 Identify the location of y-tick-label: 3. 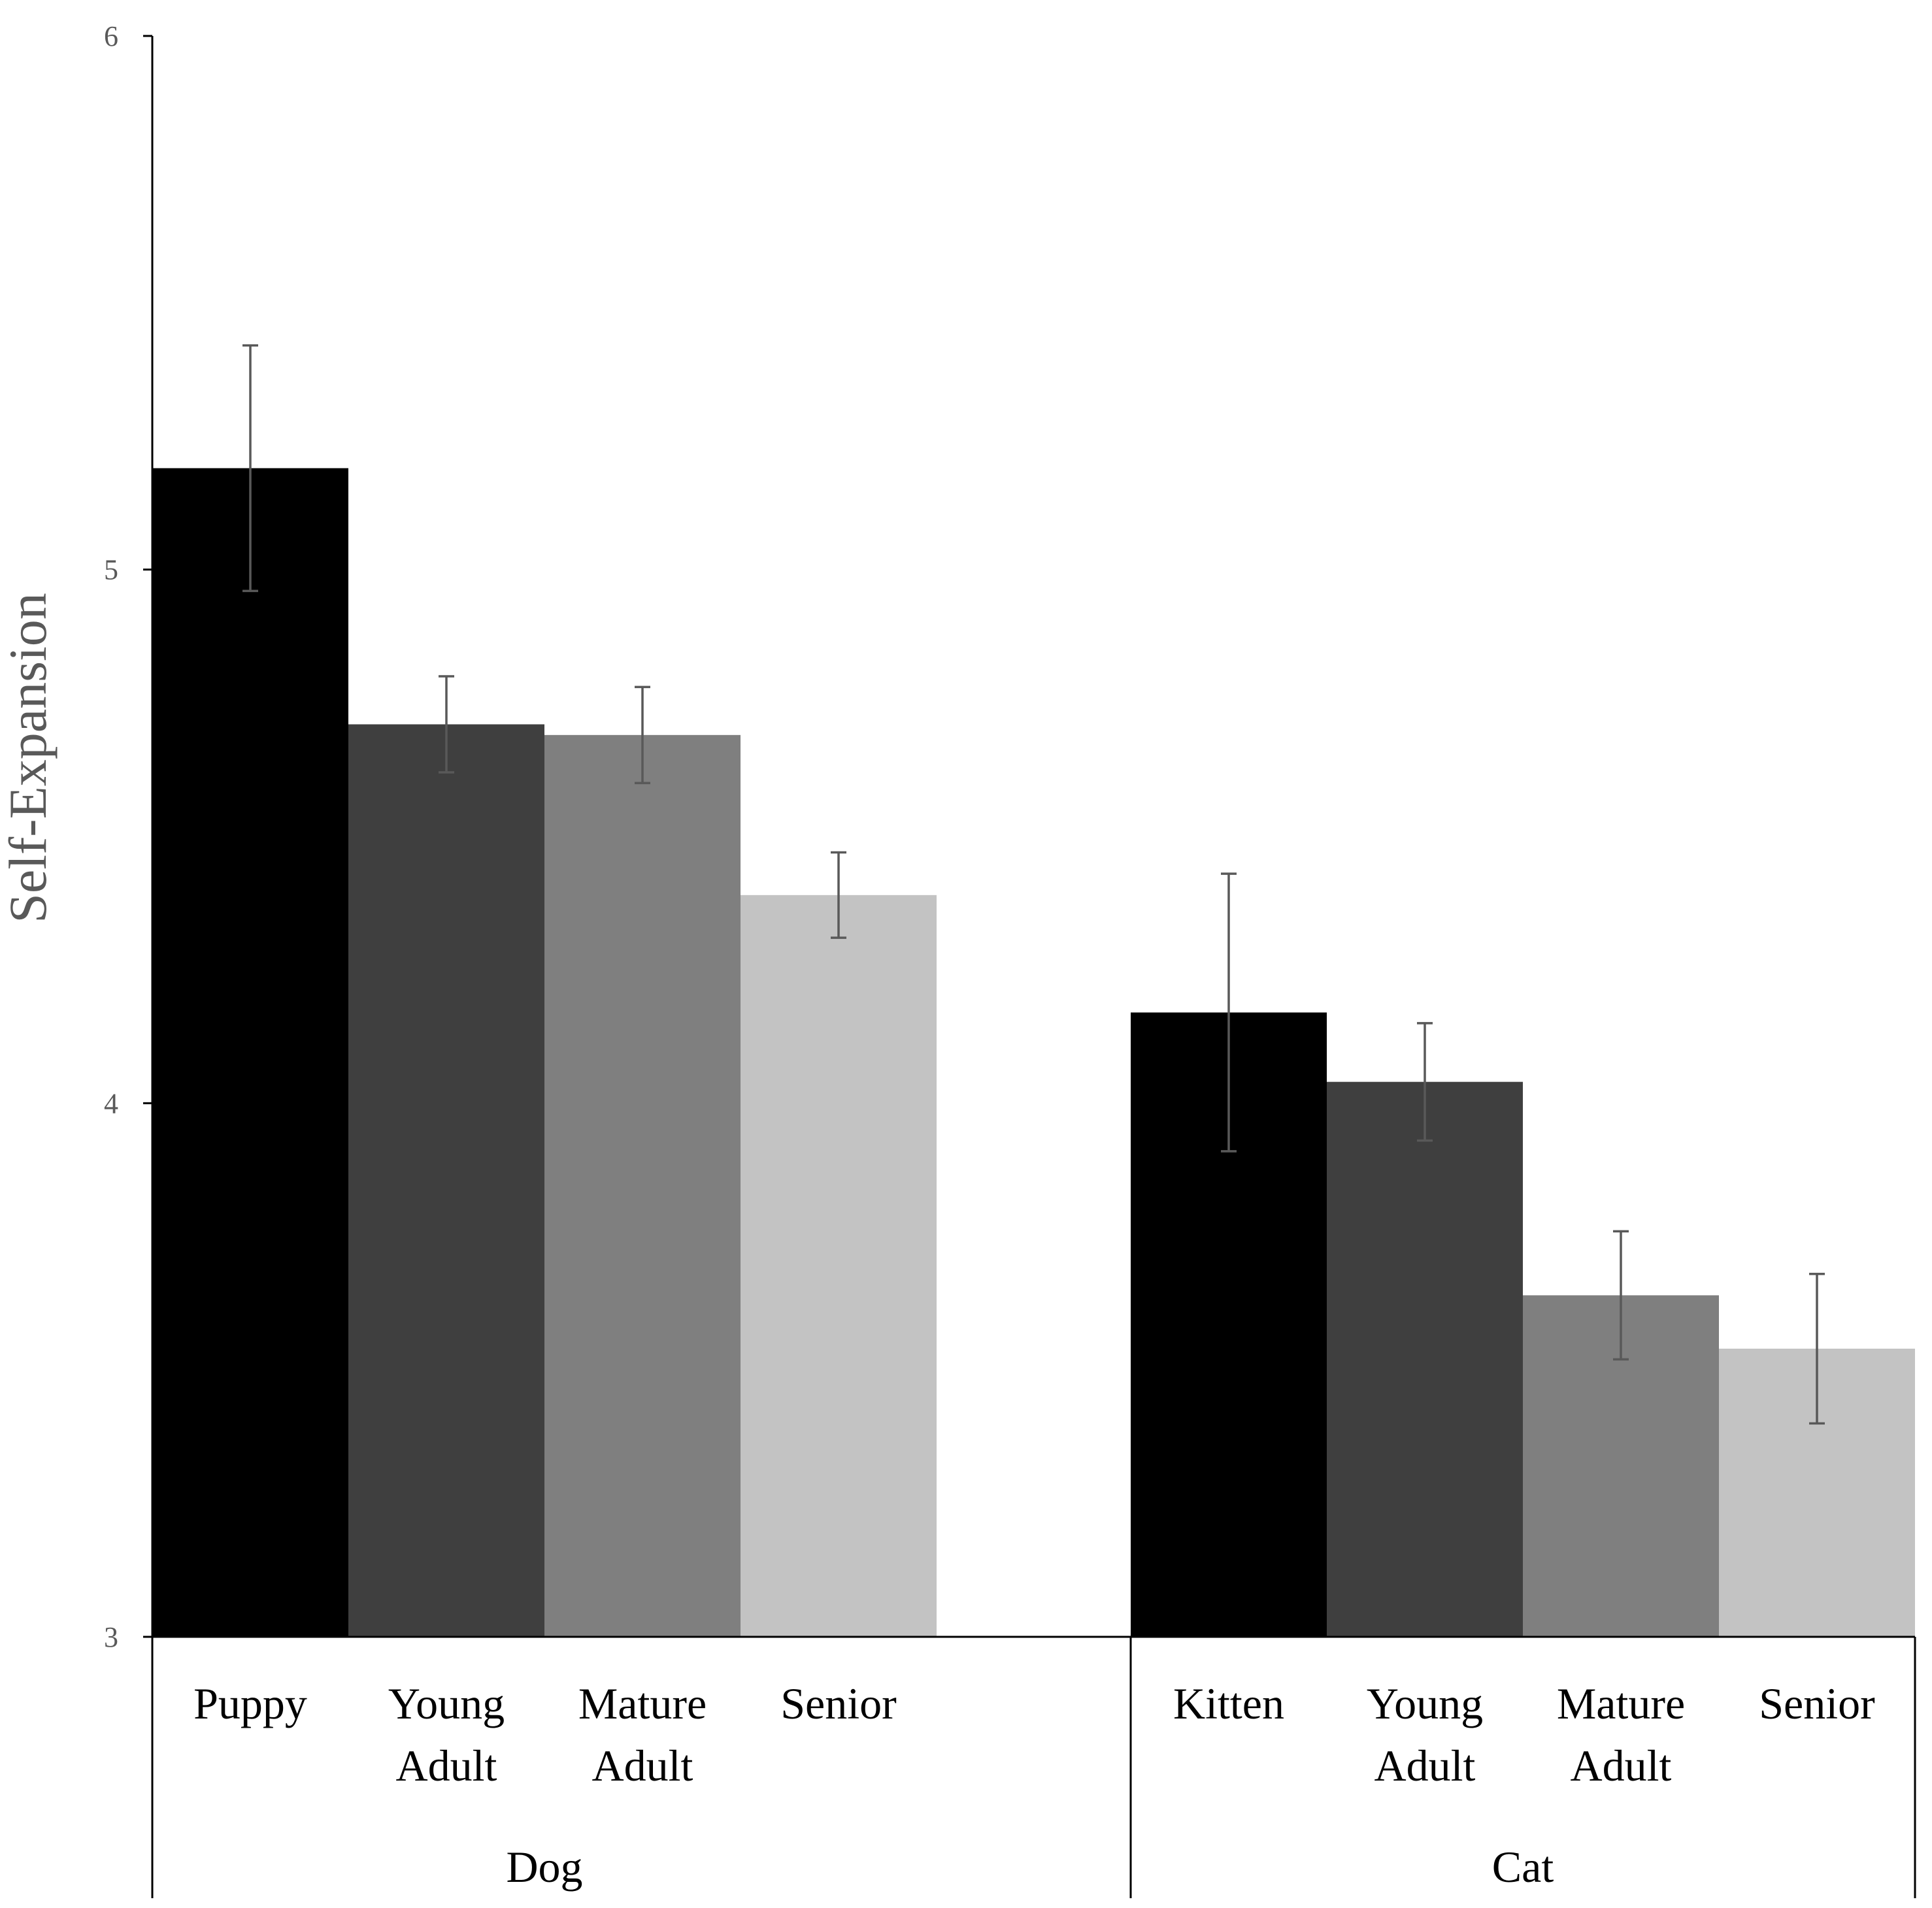
(111, 1637).